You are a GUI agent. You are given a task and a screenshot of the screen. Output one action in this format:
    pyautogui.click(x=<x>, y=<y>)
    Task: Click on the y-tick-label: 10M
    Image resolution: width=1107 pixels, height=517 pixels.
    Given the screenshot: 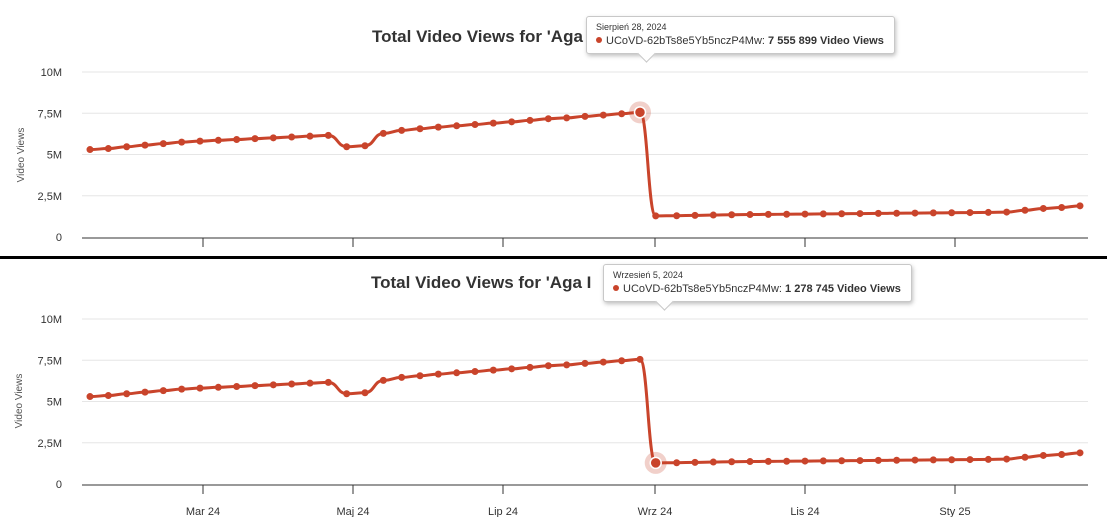 What is the action you would take?
    pyautogui.click(x=51, y=73)
    